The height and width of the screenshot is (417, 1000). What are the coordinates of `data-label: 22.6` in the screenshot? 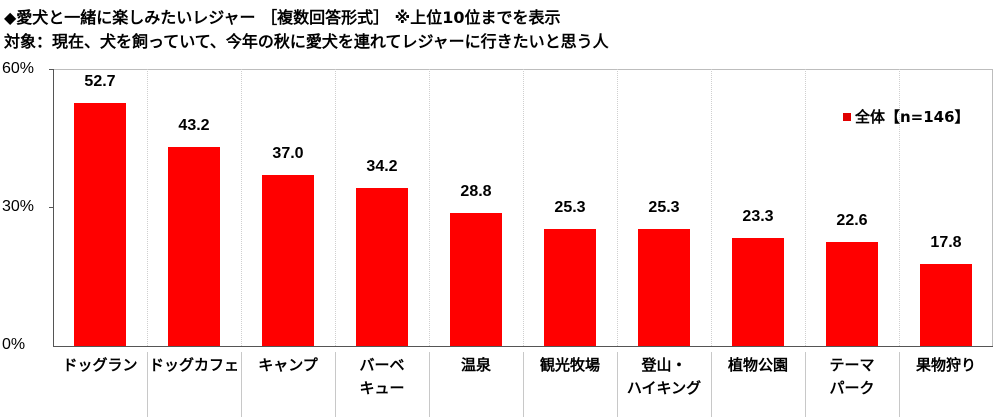 It's located at (852, 220).